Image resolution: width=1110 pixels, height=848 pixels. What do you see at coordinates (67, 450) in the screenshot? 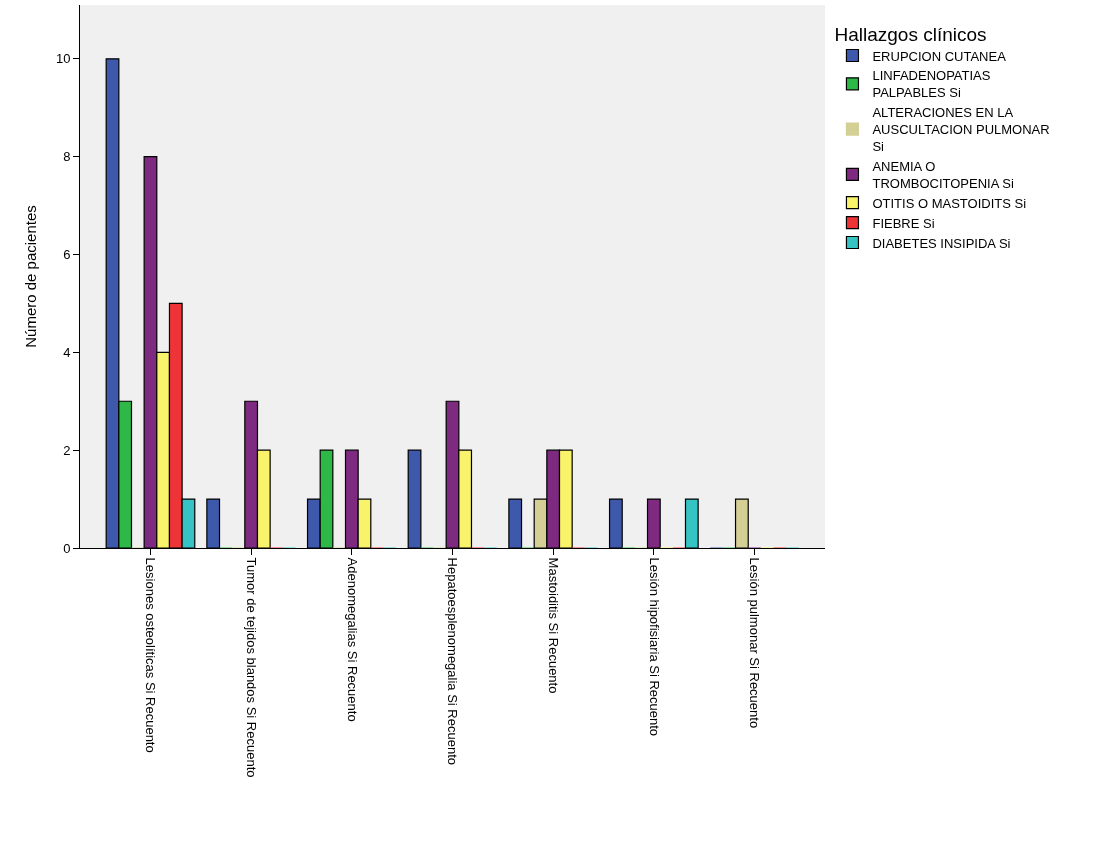
I see `y-tick-label: 2` at bounding box center [67, 450].